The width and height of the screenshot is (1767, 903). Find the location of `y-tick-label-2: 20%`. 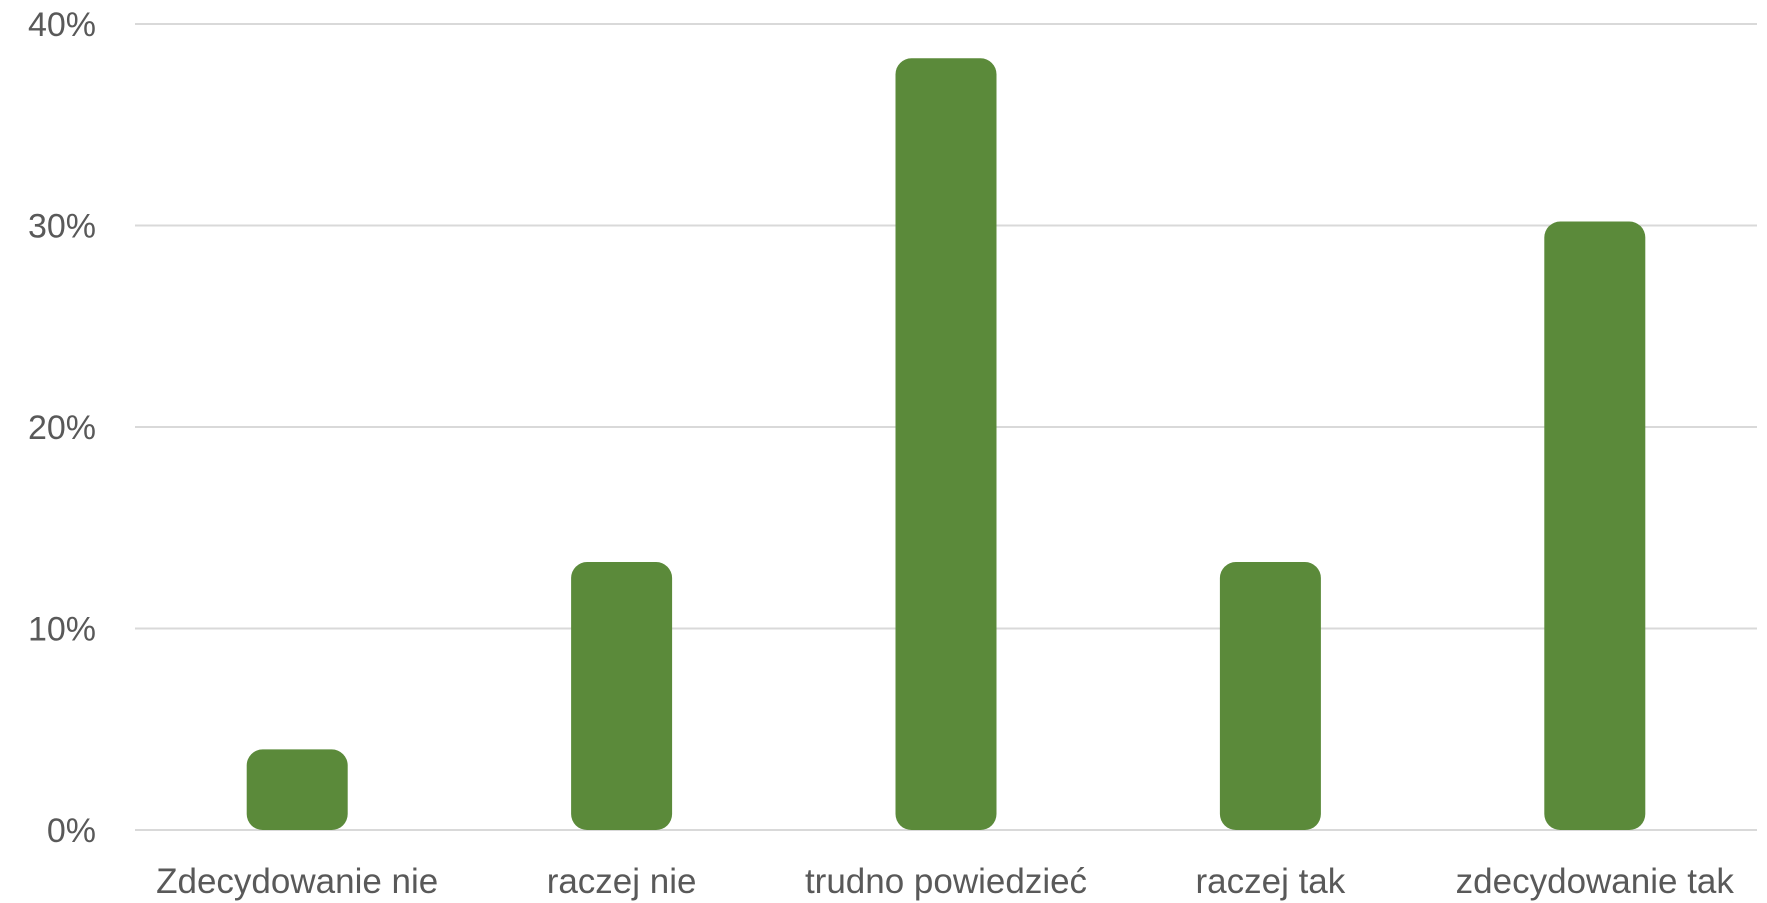

y-tick-label-2: 20% is located at coordinates (62, 428).